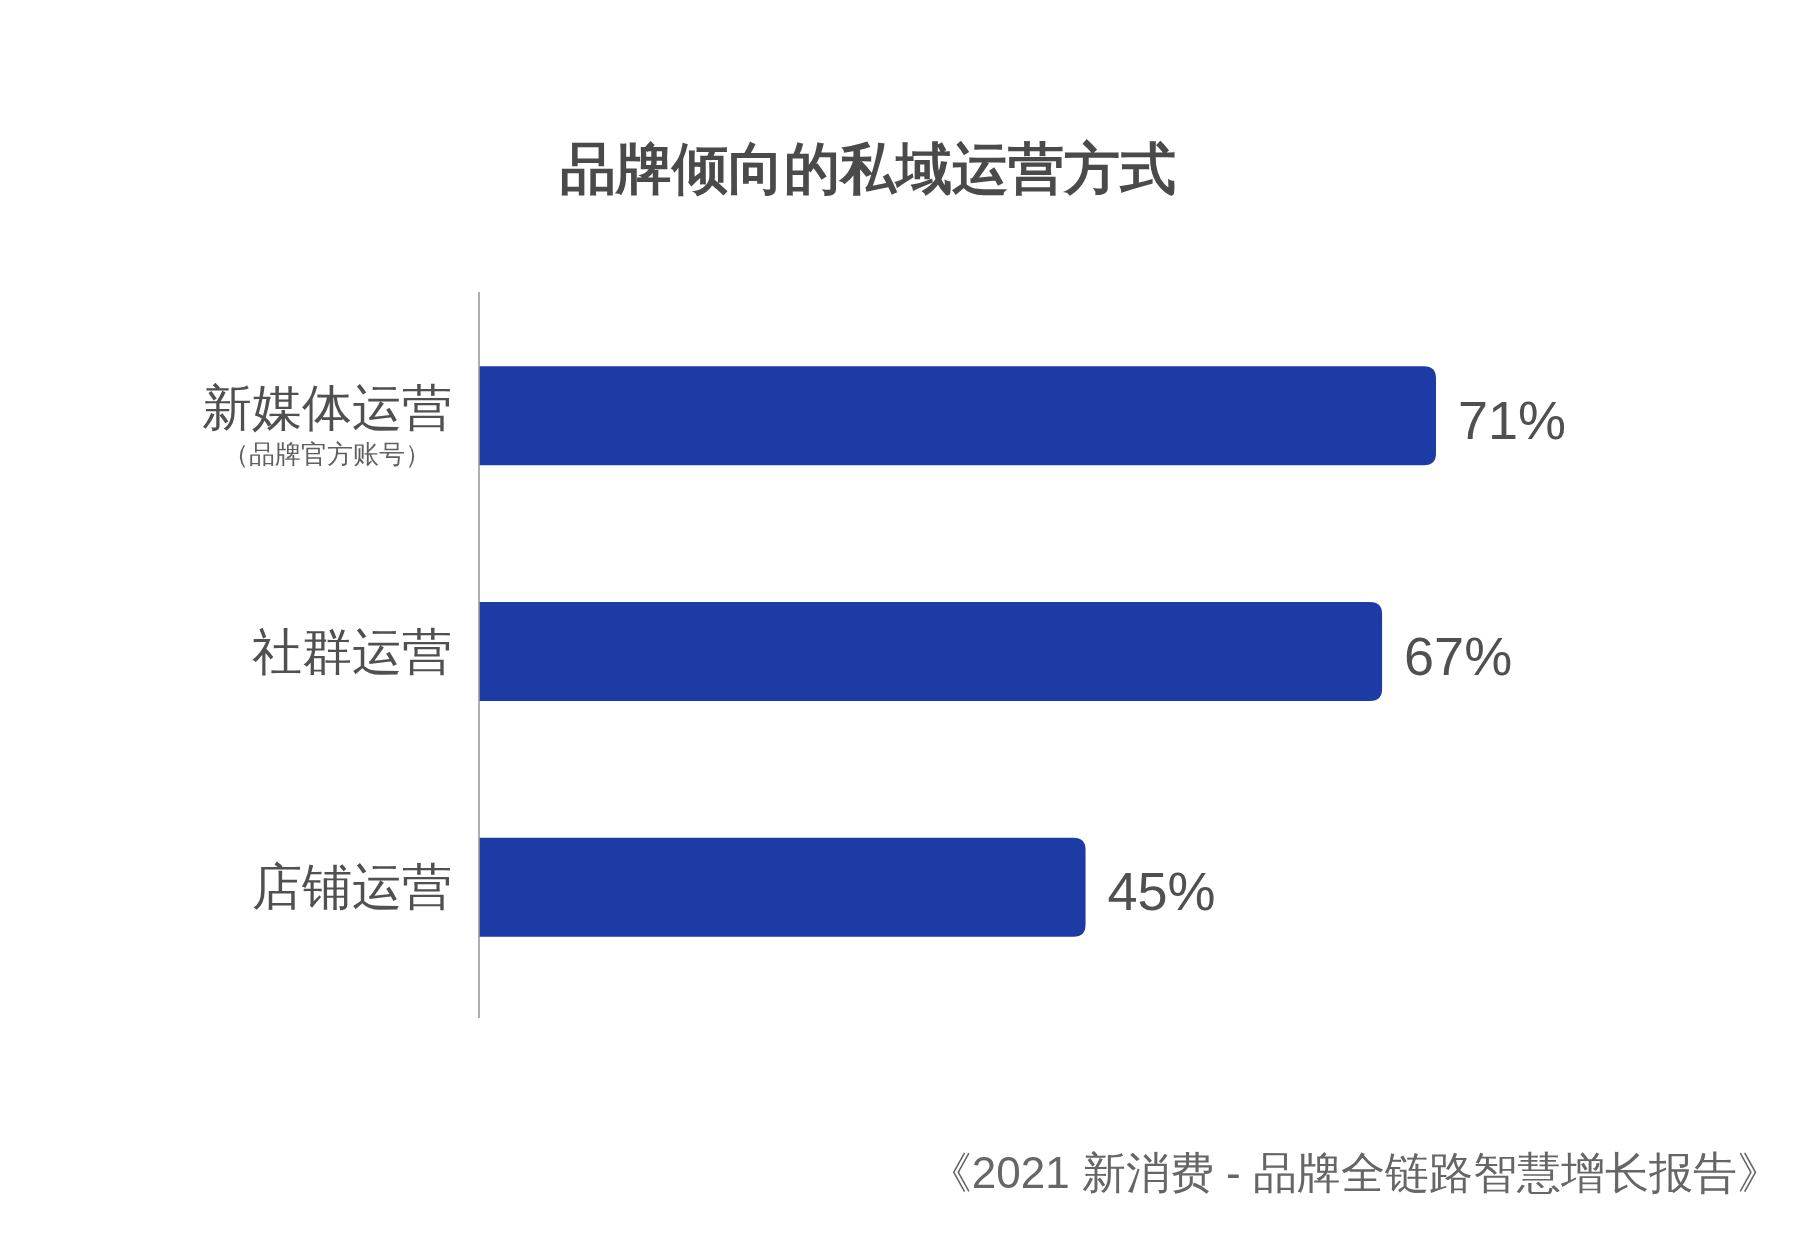 Image resolution: width=1810 pixels, height=1240 pixels. I want to click on y-tick-label: 社群运营, so click(352, 651).